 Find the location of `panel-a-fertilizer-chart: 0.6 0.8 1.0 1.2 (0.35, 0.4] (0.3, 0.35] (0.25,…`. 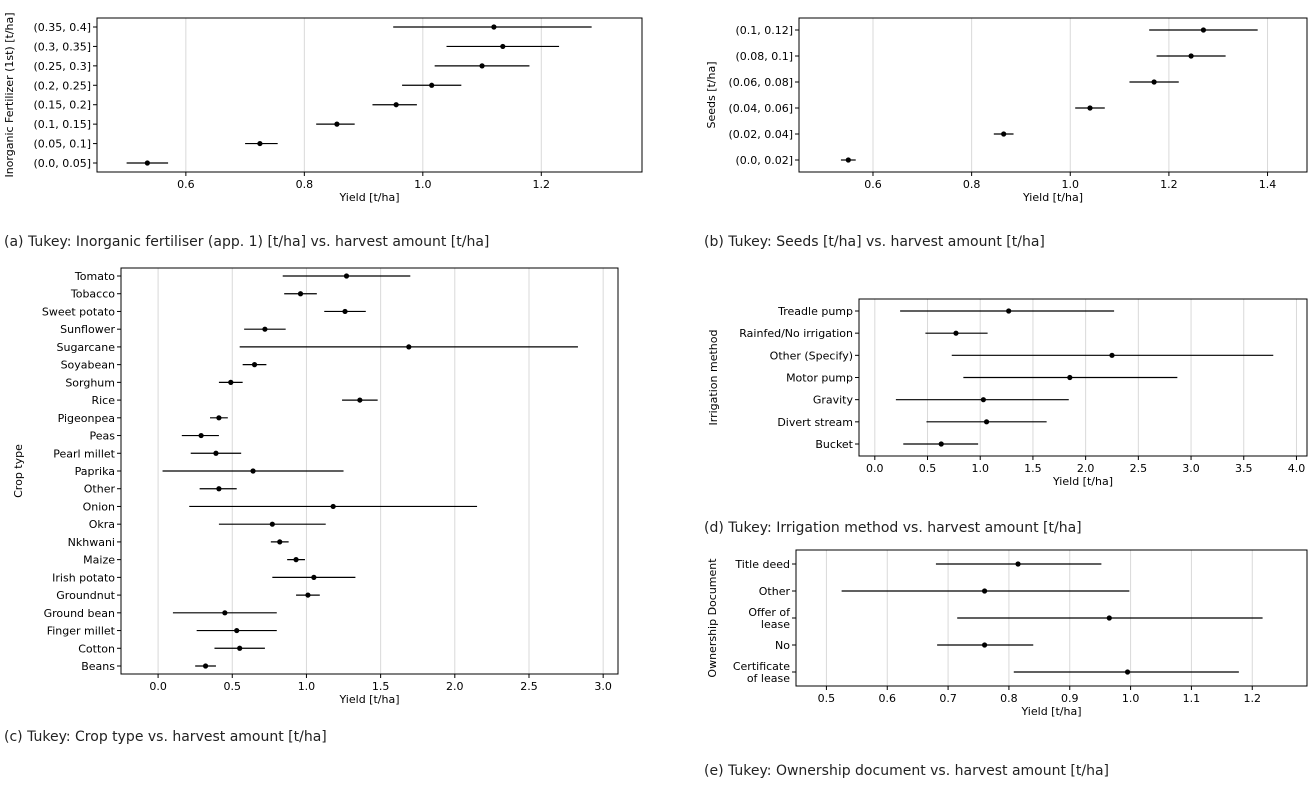

panel-a-fertilizer-chart: 0.6 0.8 1.0 1.2 (0.35, 0.4] (0.3, 0.35] (0.25,… is located at coordinates (323, 108).